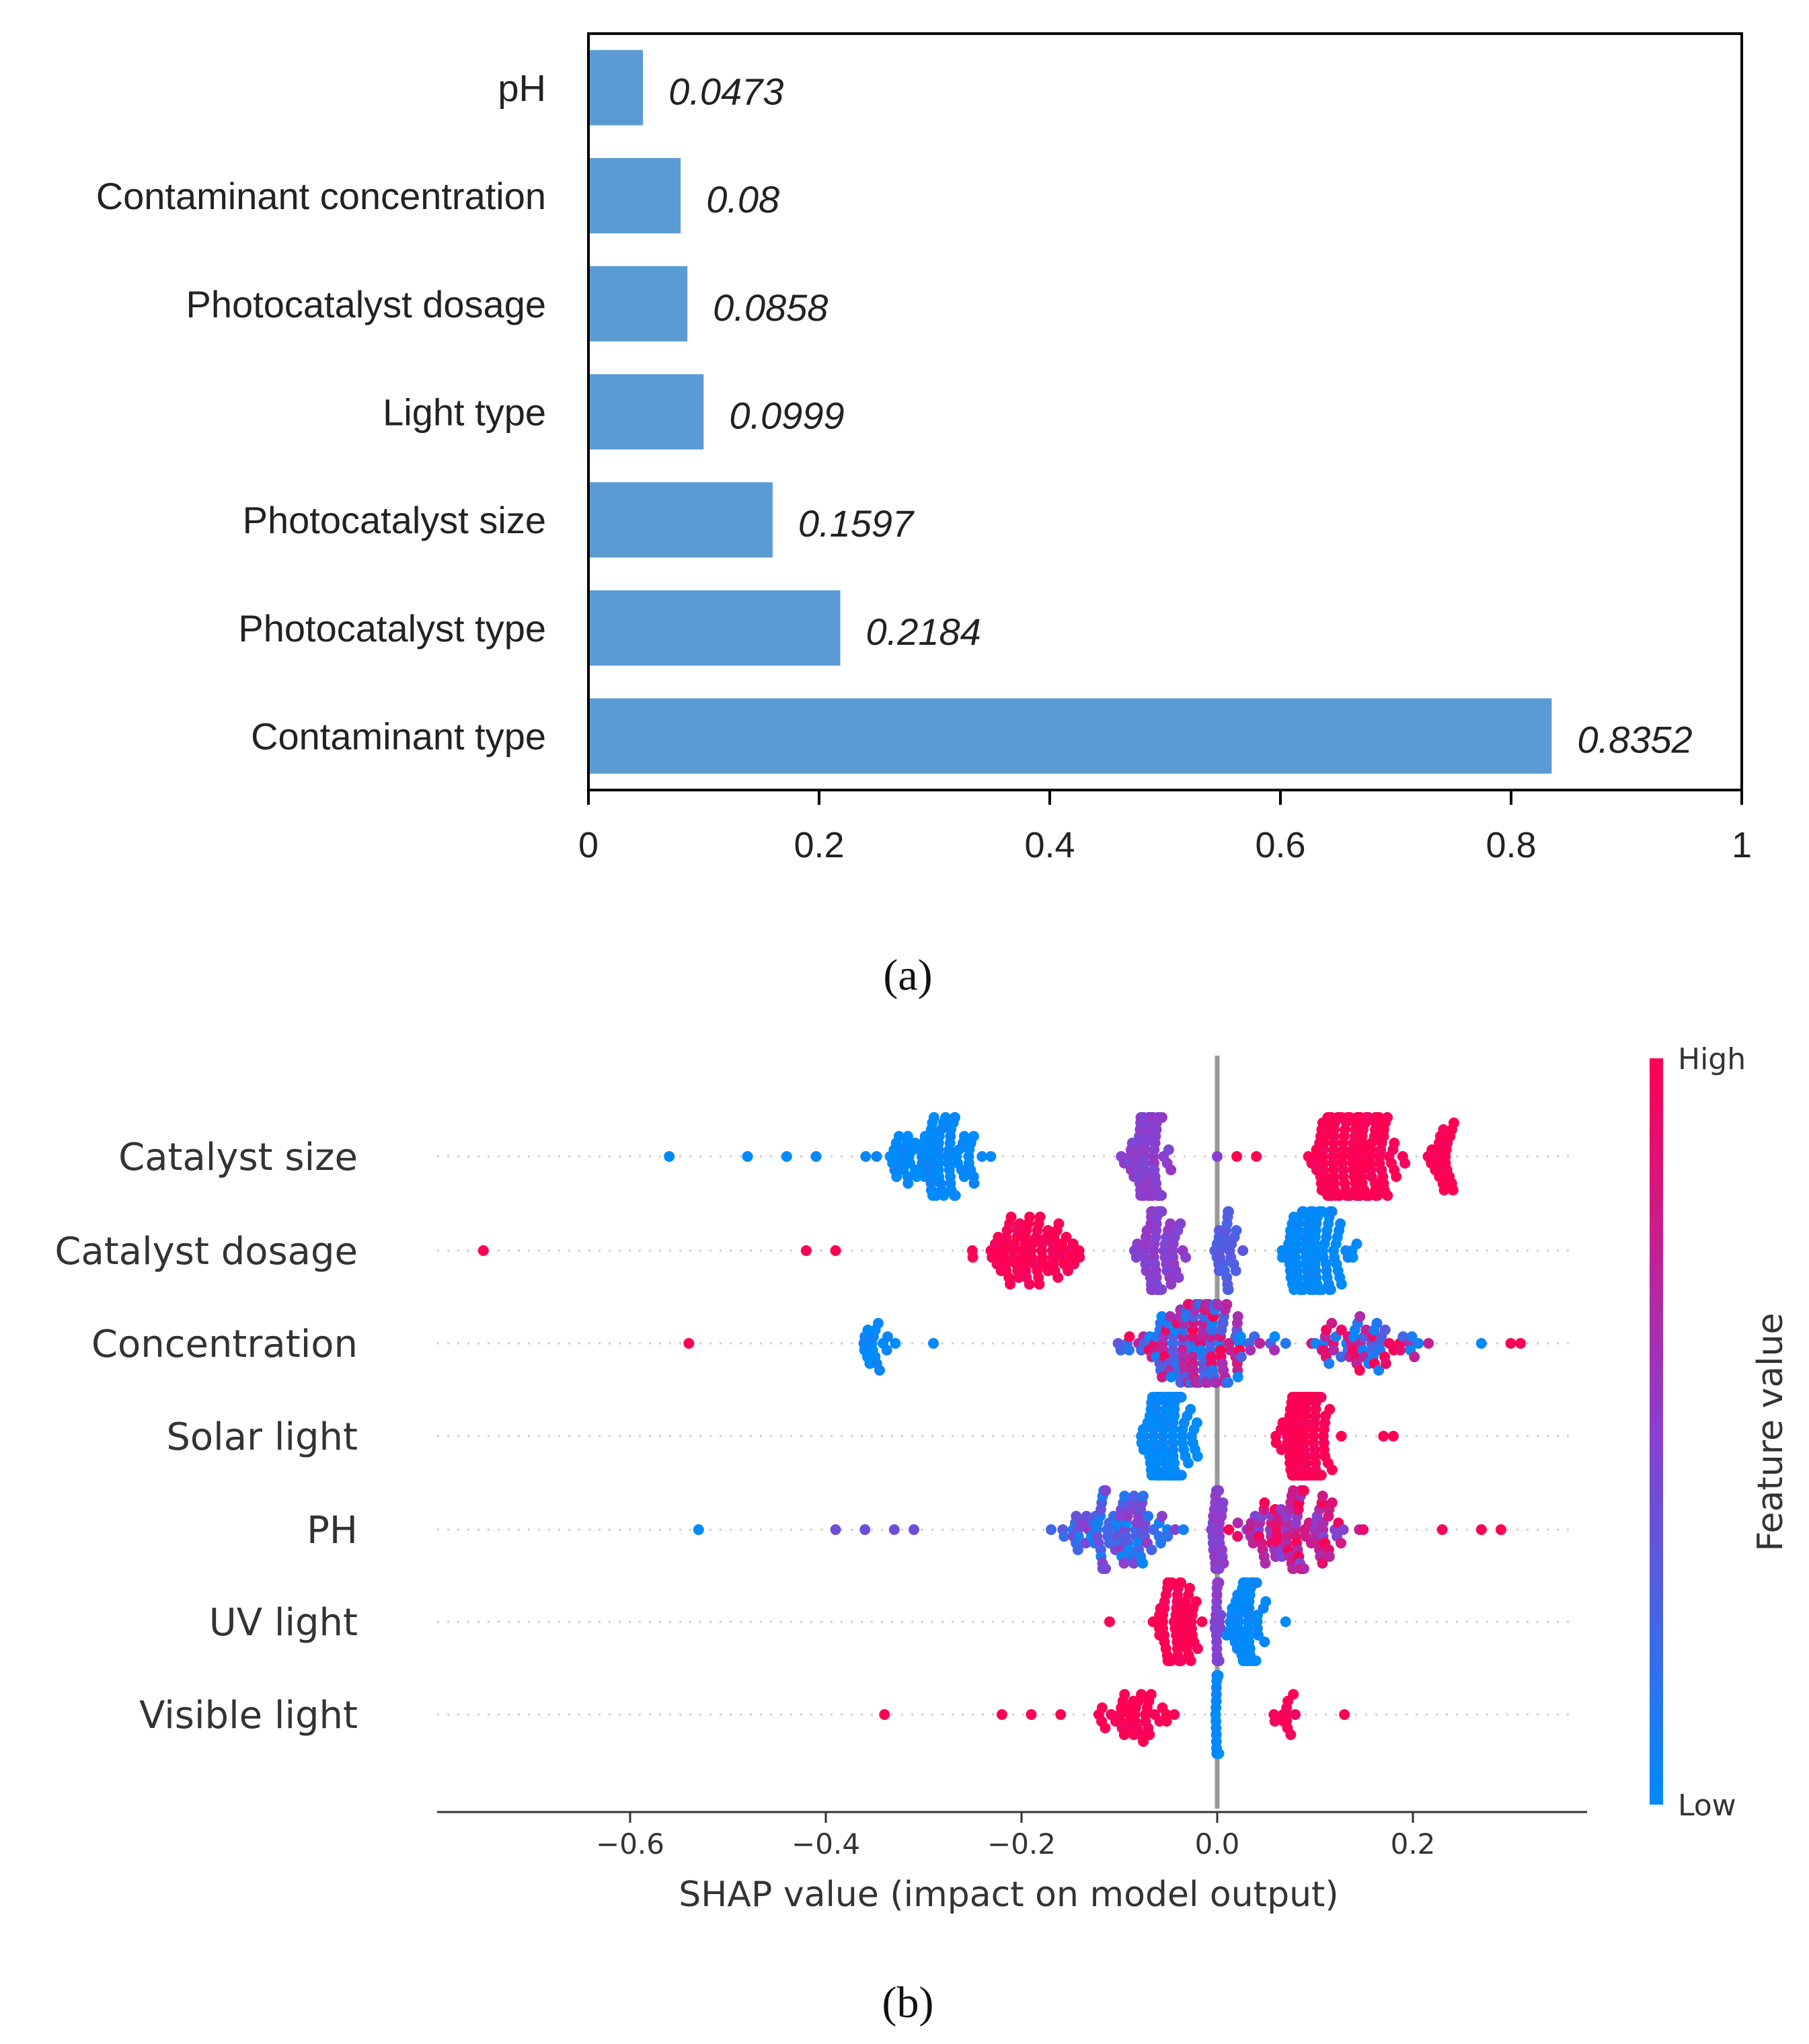  What do you see at coordinates (1770, 1431) in the screenshot?
I see `colorbar-title: Feature value` at bounding box center [1770, 1431].